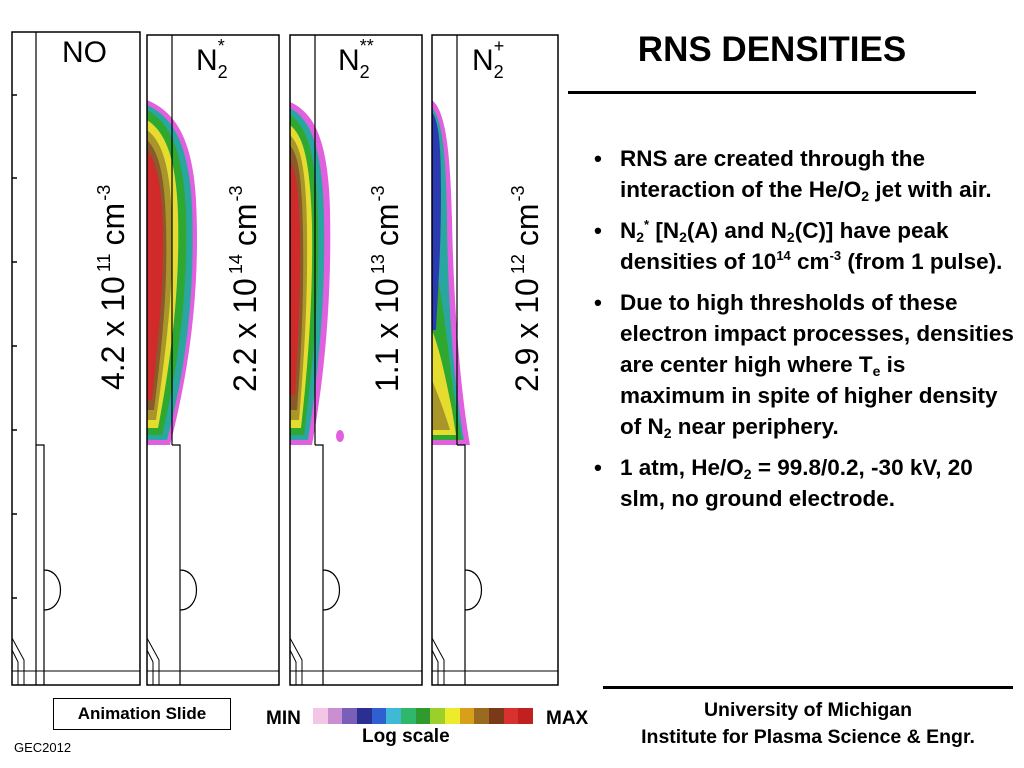 The width and height of the screenshot is (1024, 768). Describe the element at coordinates (876, 371) in the screenshot. I see `bullet-text-segment: e` at that location.